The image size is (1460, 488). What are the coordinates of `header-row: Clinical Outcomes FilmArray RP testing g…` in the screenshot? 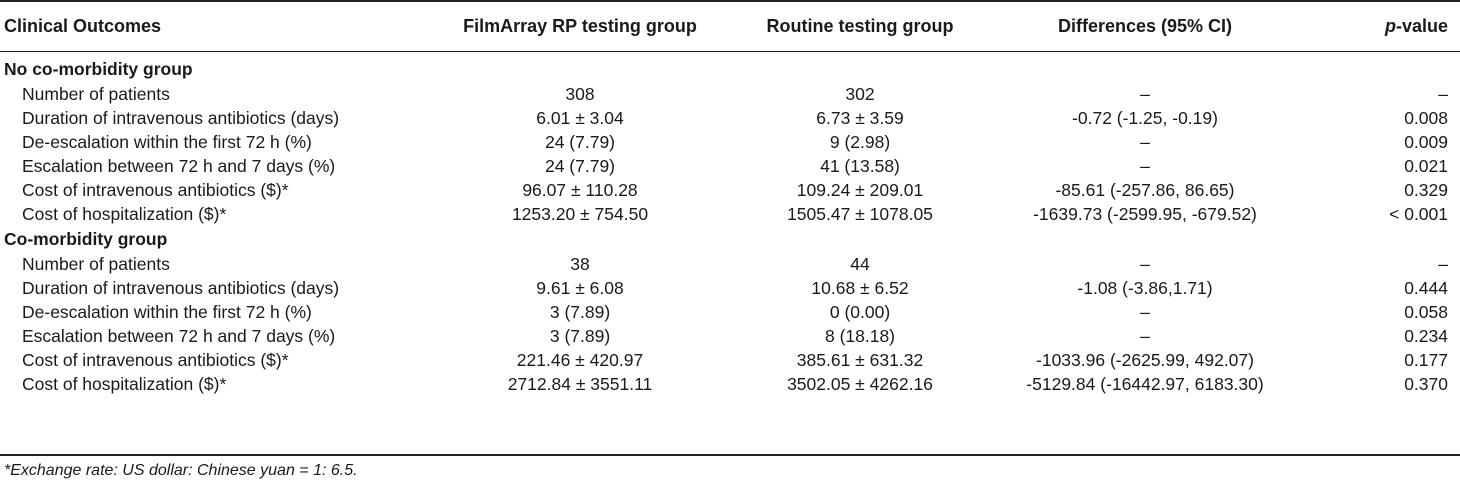 It's located at (730, 26).